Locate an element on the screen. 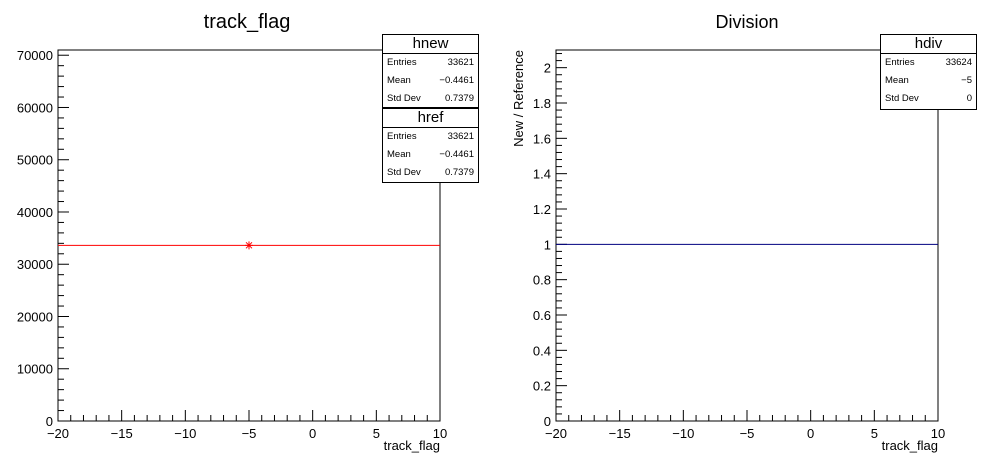 The width and height of the screenshot is (996, 472). right-chart-title: Division is located at coordinates (746, 22).